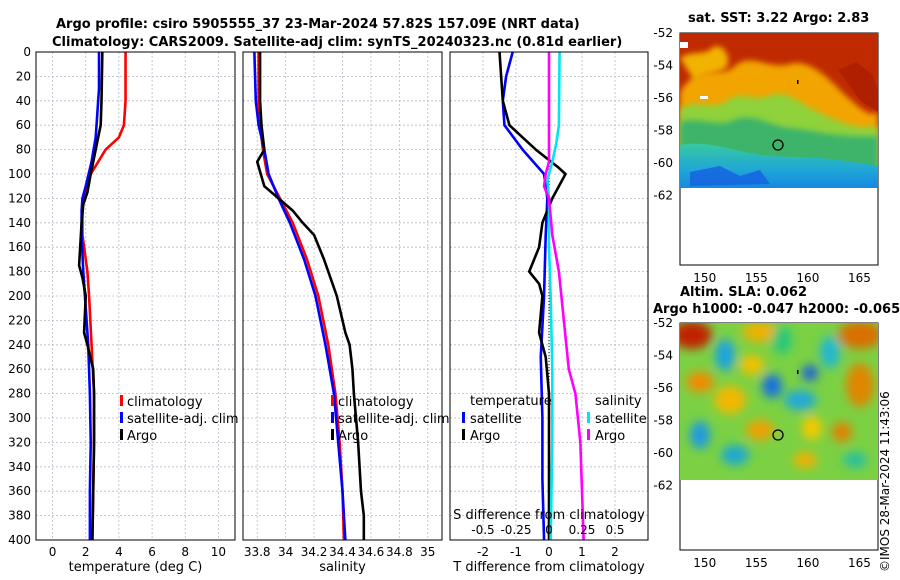 Image resolution: width=900 pixels, height=580 pixels. What do you see at coordinates (427, 552) in the screenshot?
I see `x-tick-label: 35` at bounding box center [427, 552].